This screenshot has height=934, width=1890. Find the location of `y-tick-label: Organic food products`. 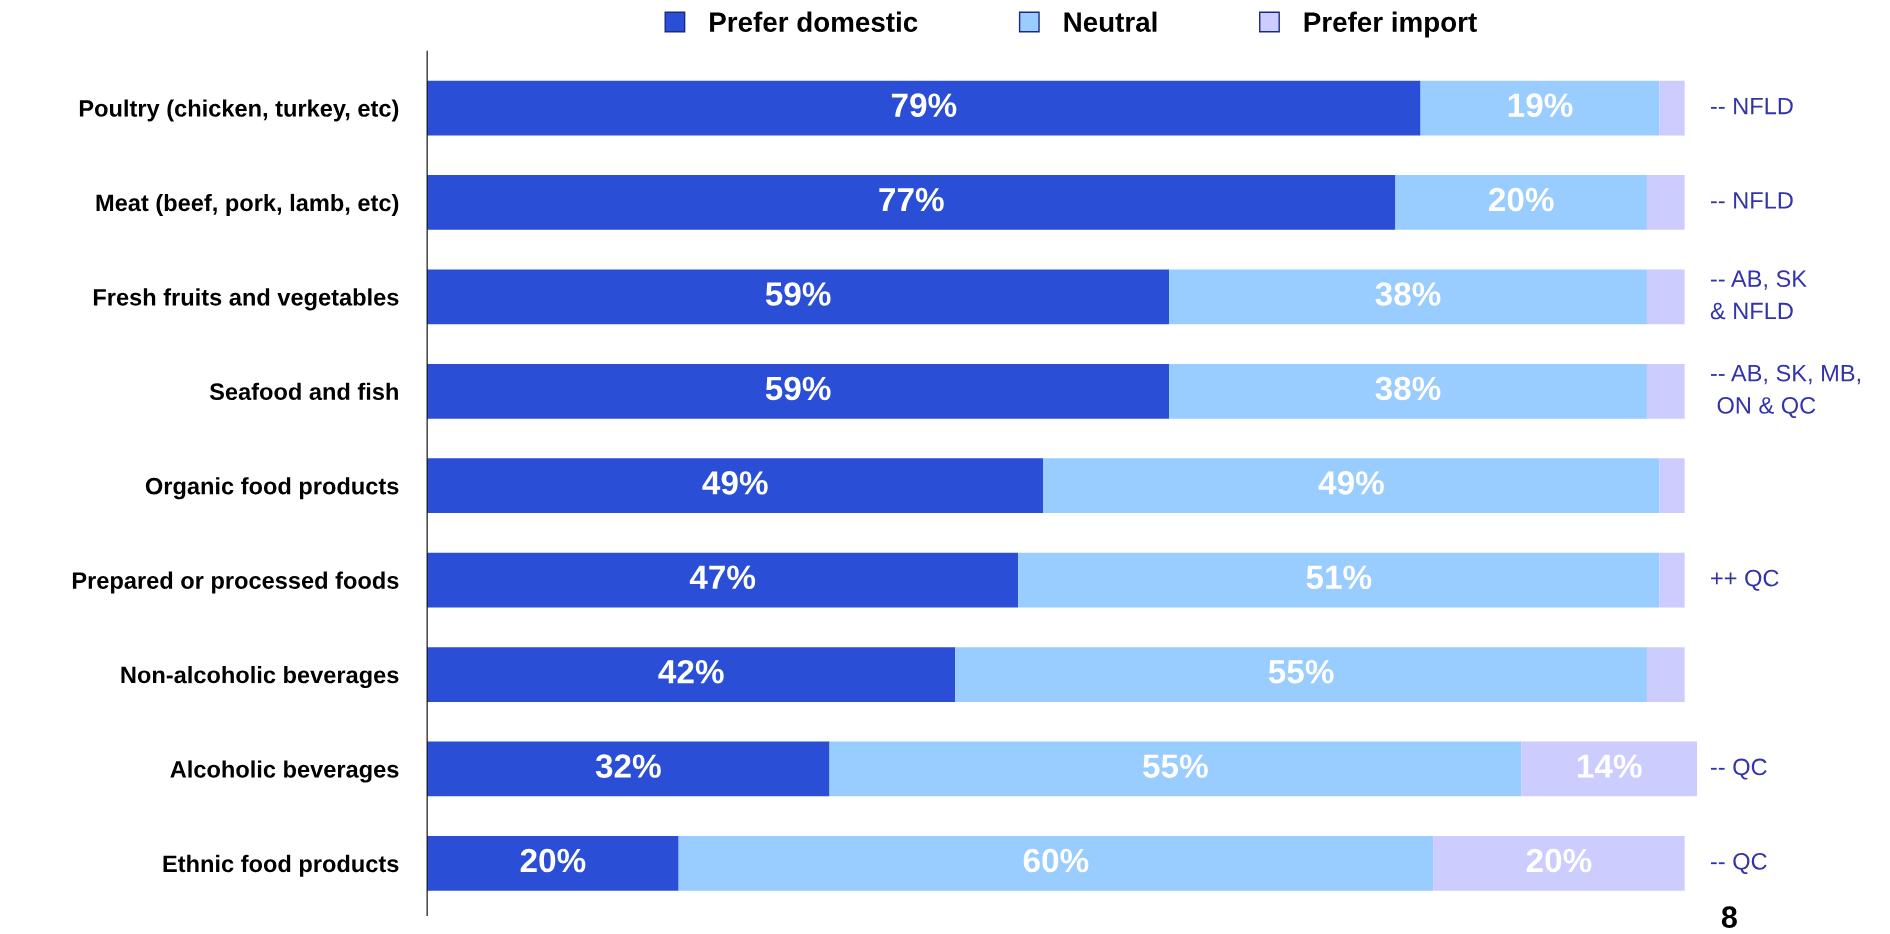

y-tick-label: Organic food products is located at coordinates (272, 488).